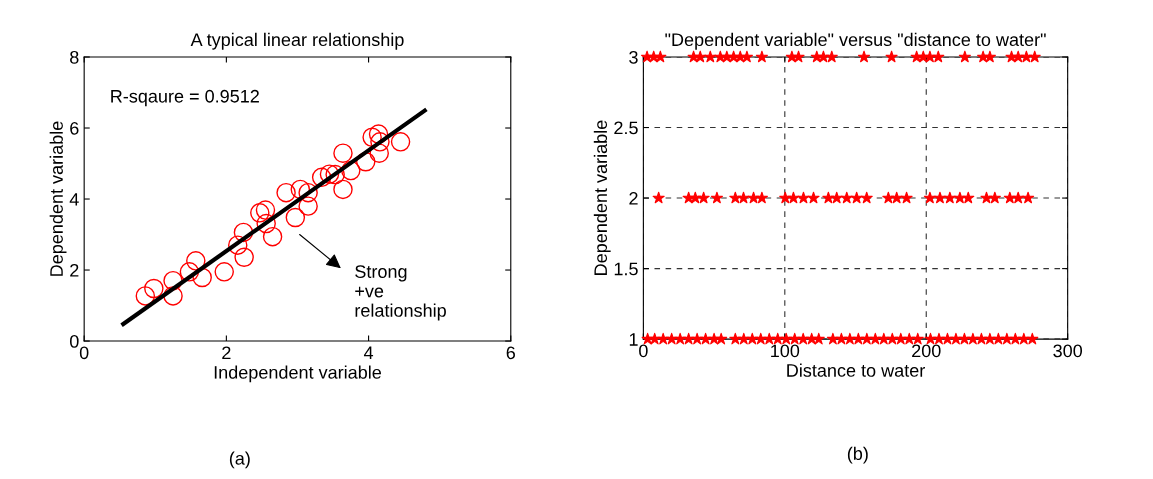 This screenshot has width=1153, height=479. I want to click on text: (a), so click(239, 460).